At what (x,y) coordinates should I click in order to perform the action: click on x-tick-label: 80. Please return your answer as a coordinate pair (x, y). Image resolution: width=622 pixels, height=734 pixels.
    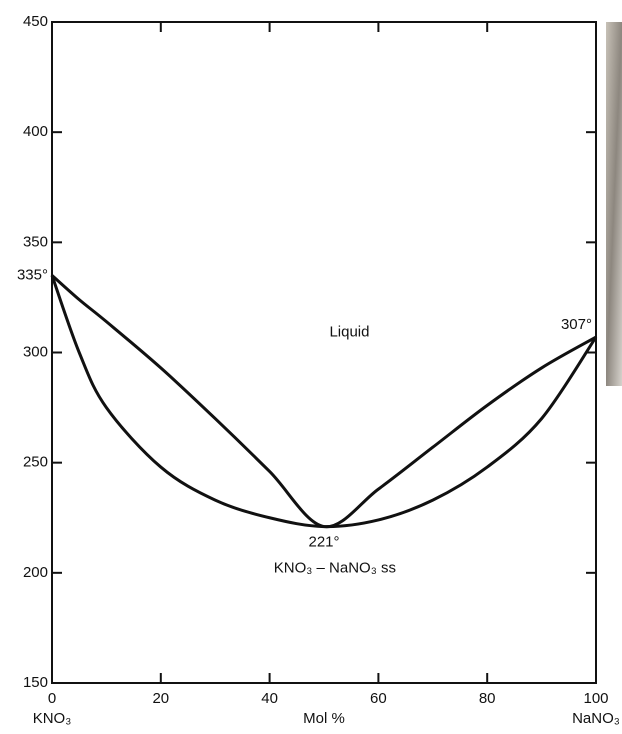
    Looking at the image, I should click on (487, 698).